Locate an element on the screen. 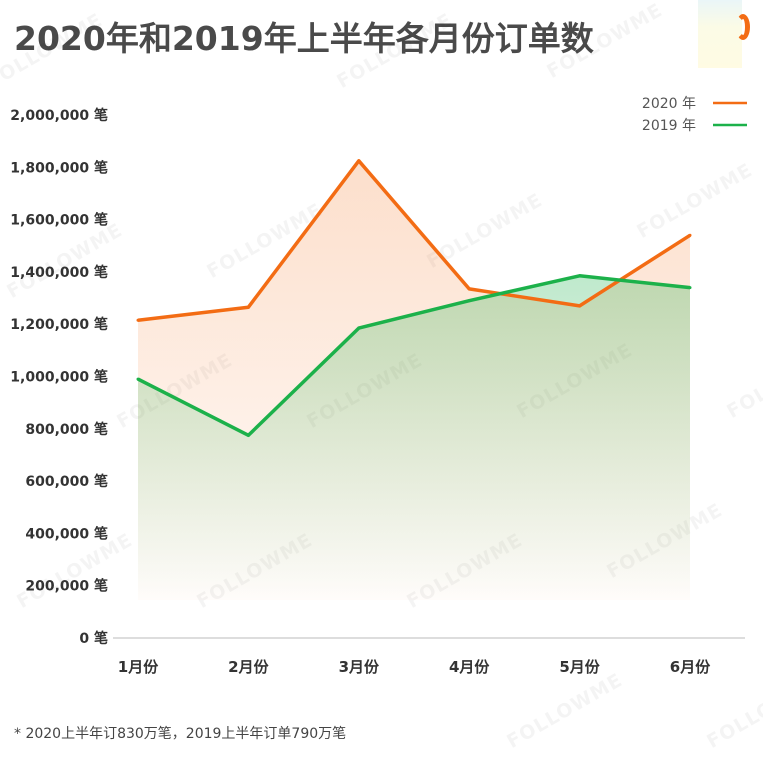 The image size is (763, 763). legend-label: 2020 年 is located at coordinates (669, 104).